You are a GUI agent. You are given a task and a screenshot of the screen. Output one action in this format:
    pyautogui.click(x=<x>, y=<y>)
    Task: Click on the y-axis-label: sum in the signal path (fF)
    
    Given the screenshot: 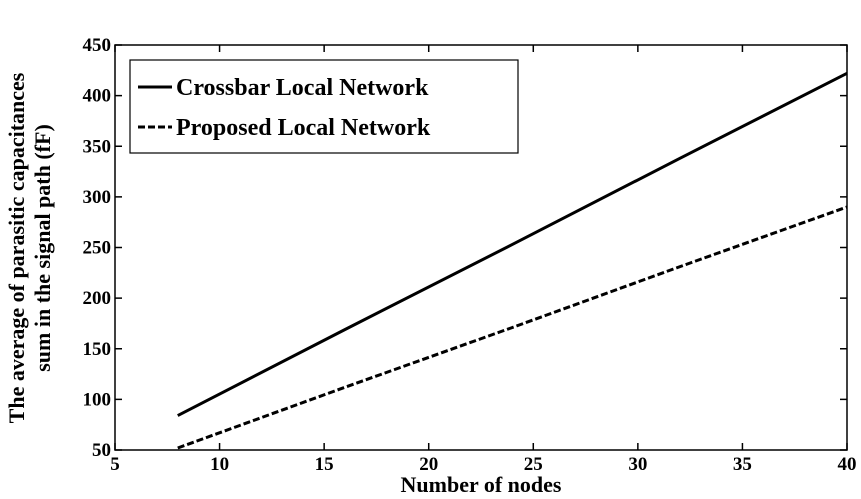 What is the action you would take?
    pyautogui.click(x=42, y=248)
    